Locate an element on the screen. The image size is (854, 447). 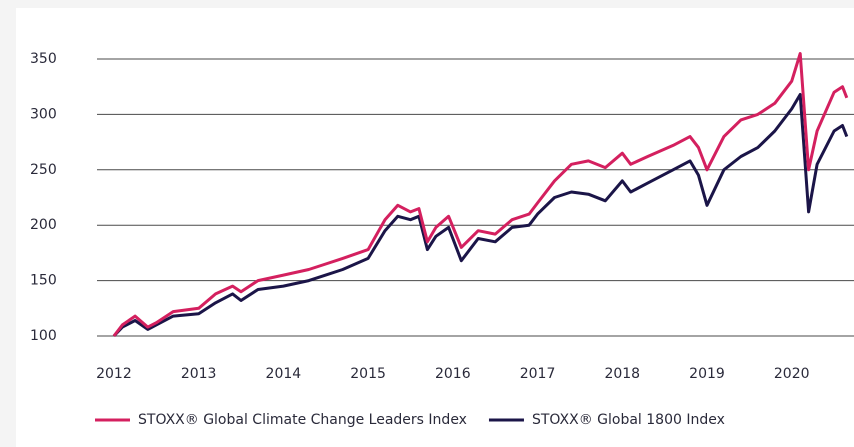
x-tick-label: 2017 is located at coordinates (538, 374).